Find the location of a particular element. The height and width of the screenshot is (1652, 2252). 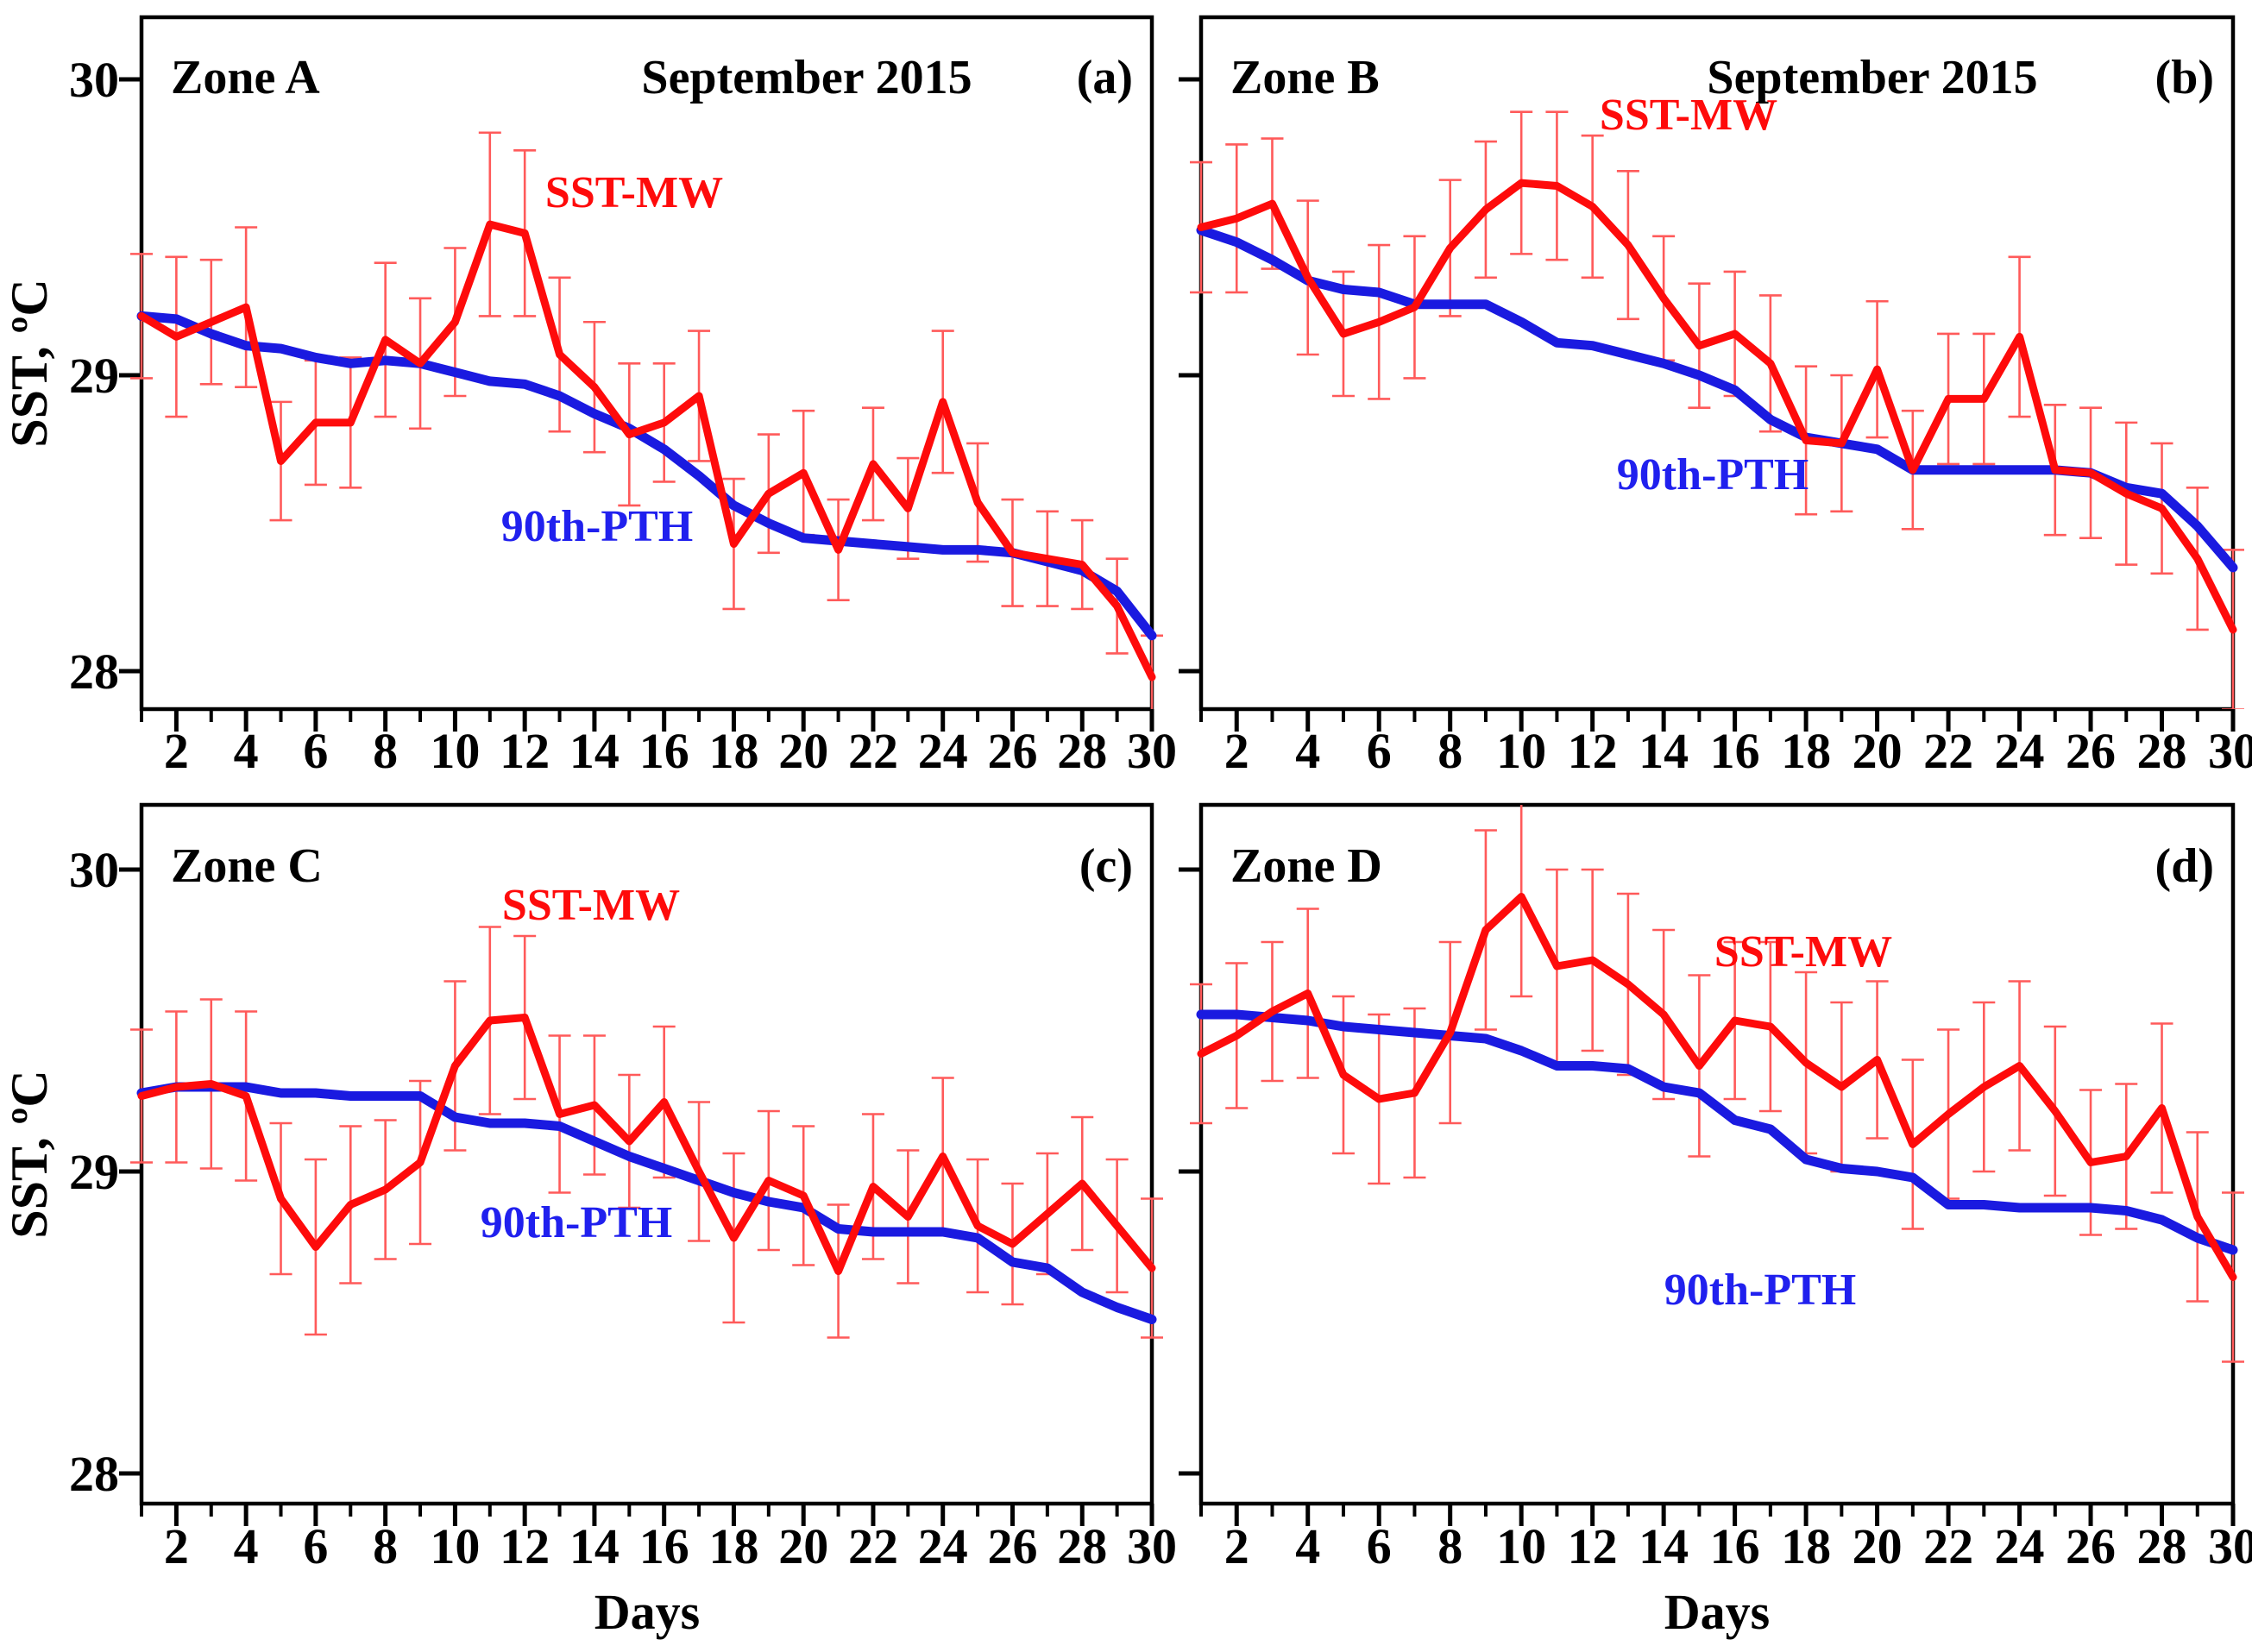

series-label-pth-b: 90th-PTH is located at coordinates (1713, 474).